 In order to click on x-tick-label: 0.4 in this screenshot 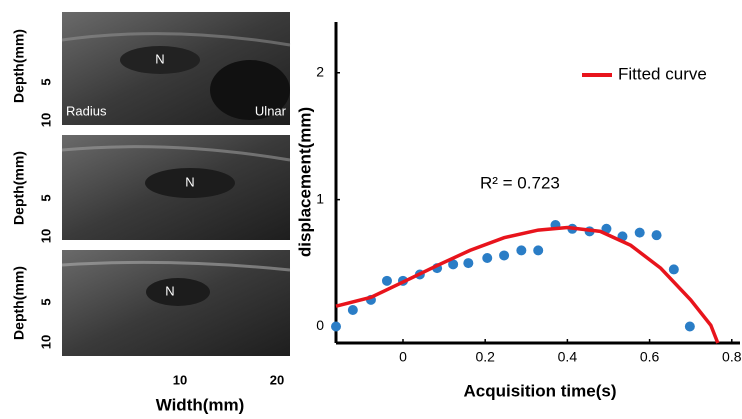, I will do `click(568, 357)`.